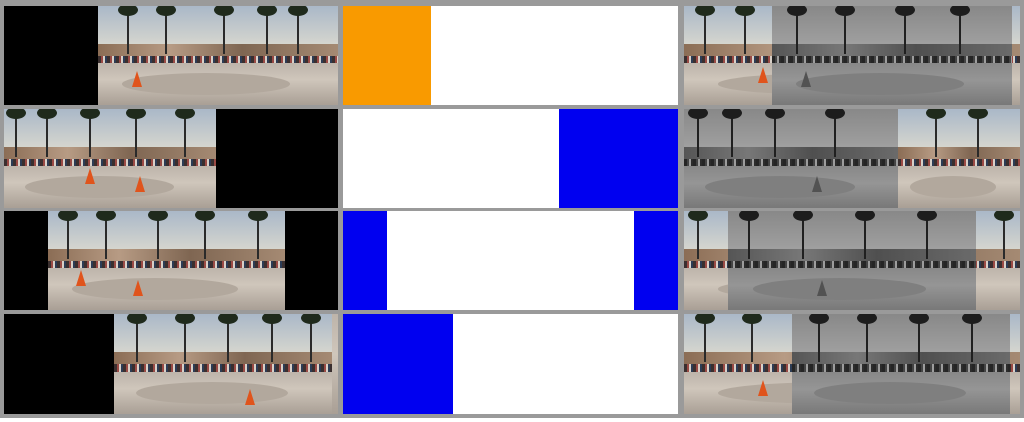 The width and height of the screenshot is (1024, 422). I want to click on orange-mask-region, so click(387, 55).